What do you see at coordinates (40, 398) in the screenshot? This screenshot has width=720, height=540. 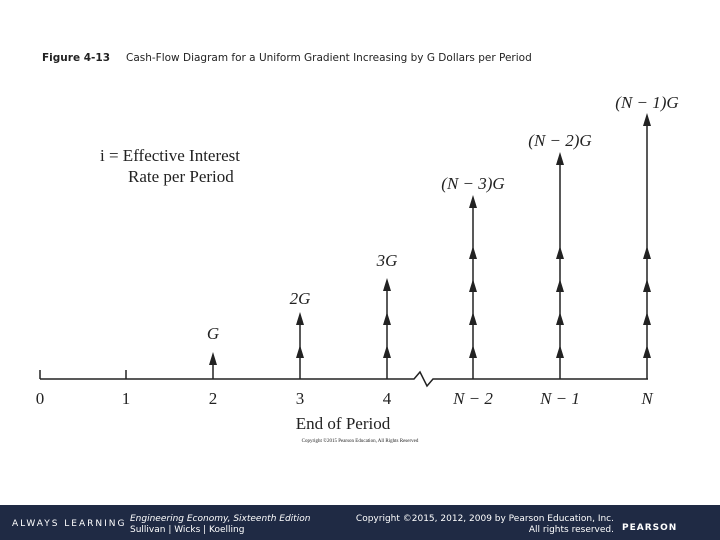 I see `period-label: 0` at bounding box center [40, 398].